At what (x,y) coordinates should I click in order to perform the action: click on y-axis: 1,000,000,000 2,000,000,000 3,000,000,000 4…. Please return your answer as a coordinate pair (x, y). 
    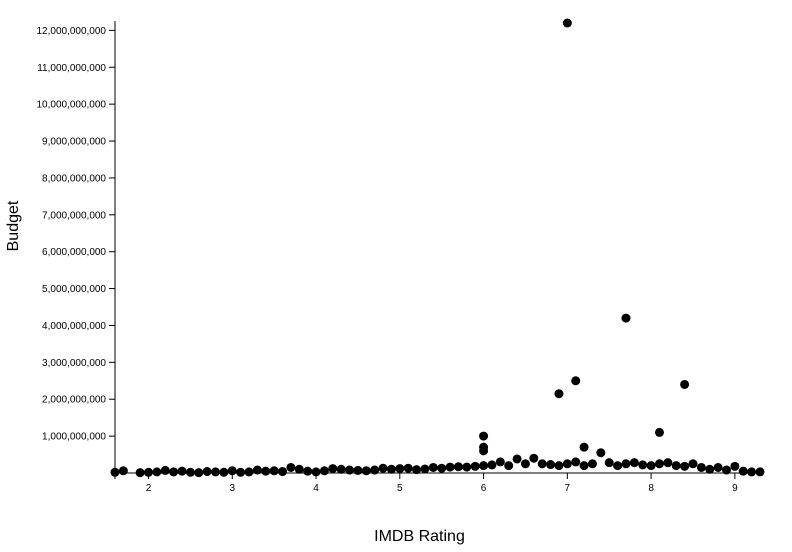
    Looking at the image, I should click on (76, 247).